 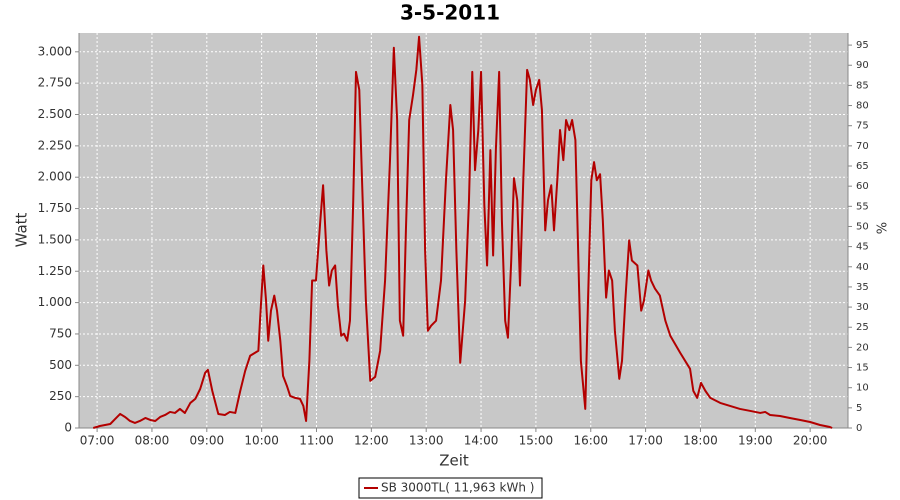 What do you see at coordinates (862, 287) in the screenshot?
I see `y2-tick-label: 35` at bounding box center [862, 287].